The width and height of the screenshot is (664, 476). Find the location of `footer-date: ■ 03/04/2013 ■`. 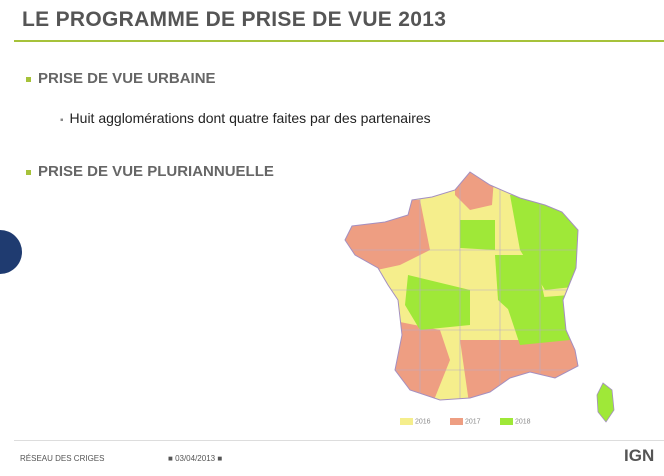

footer-date: ■ 03/04/2013 ■ is located at coordinates (195, 458).